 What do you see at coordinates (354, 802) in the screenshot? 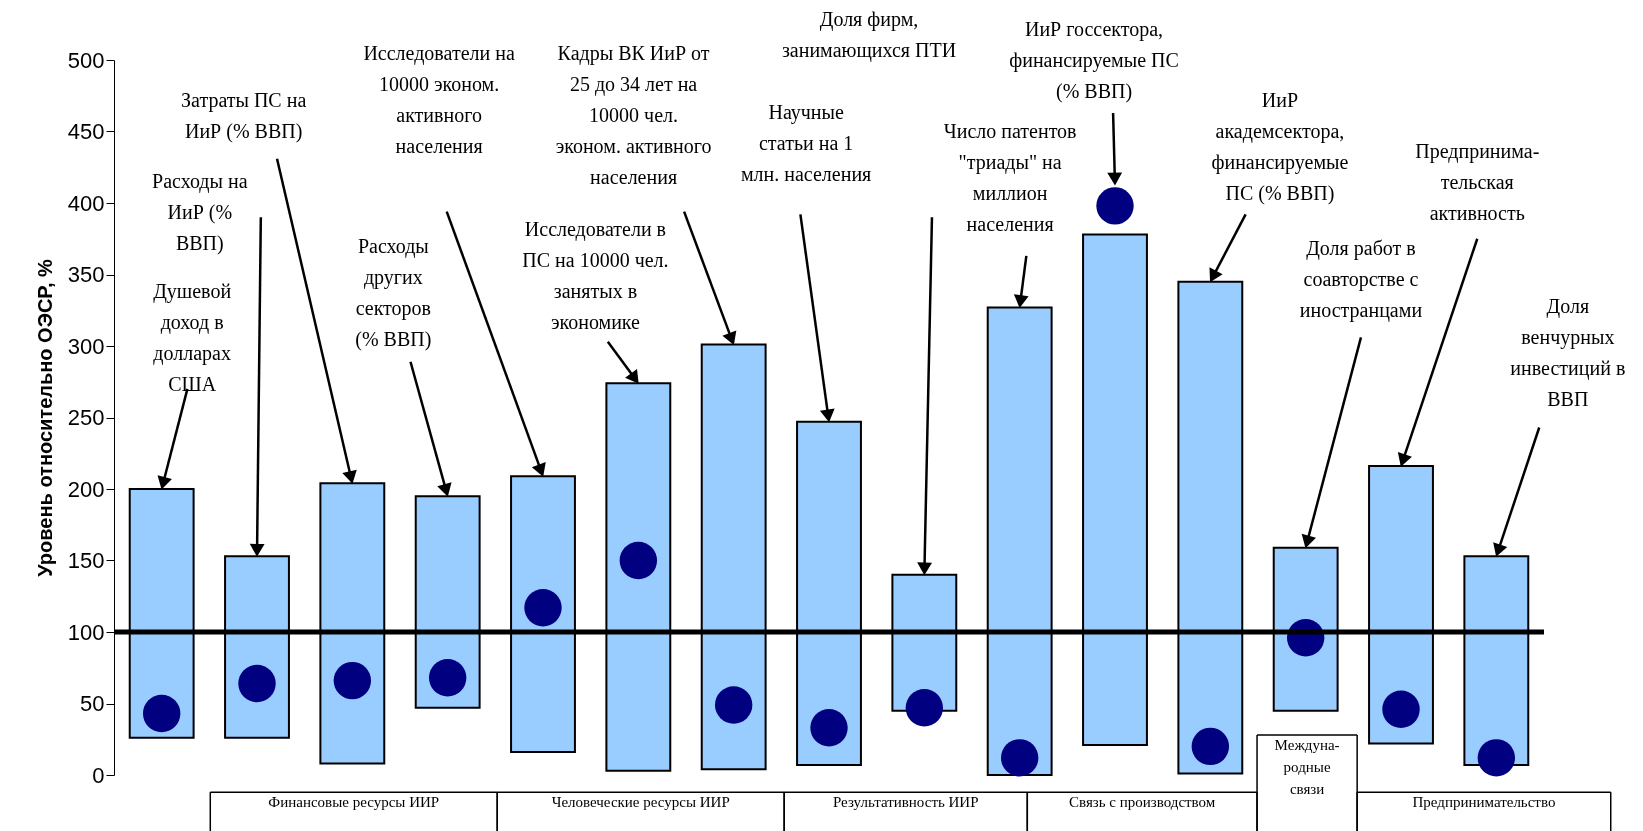
I see `text: Финансовые ресурсы ИИР` at bounding box center [354, 802].